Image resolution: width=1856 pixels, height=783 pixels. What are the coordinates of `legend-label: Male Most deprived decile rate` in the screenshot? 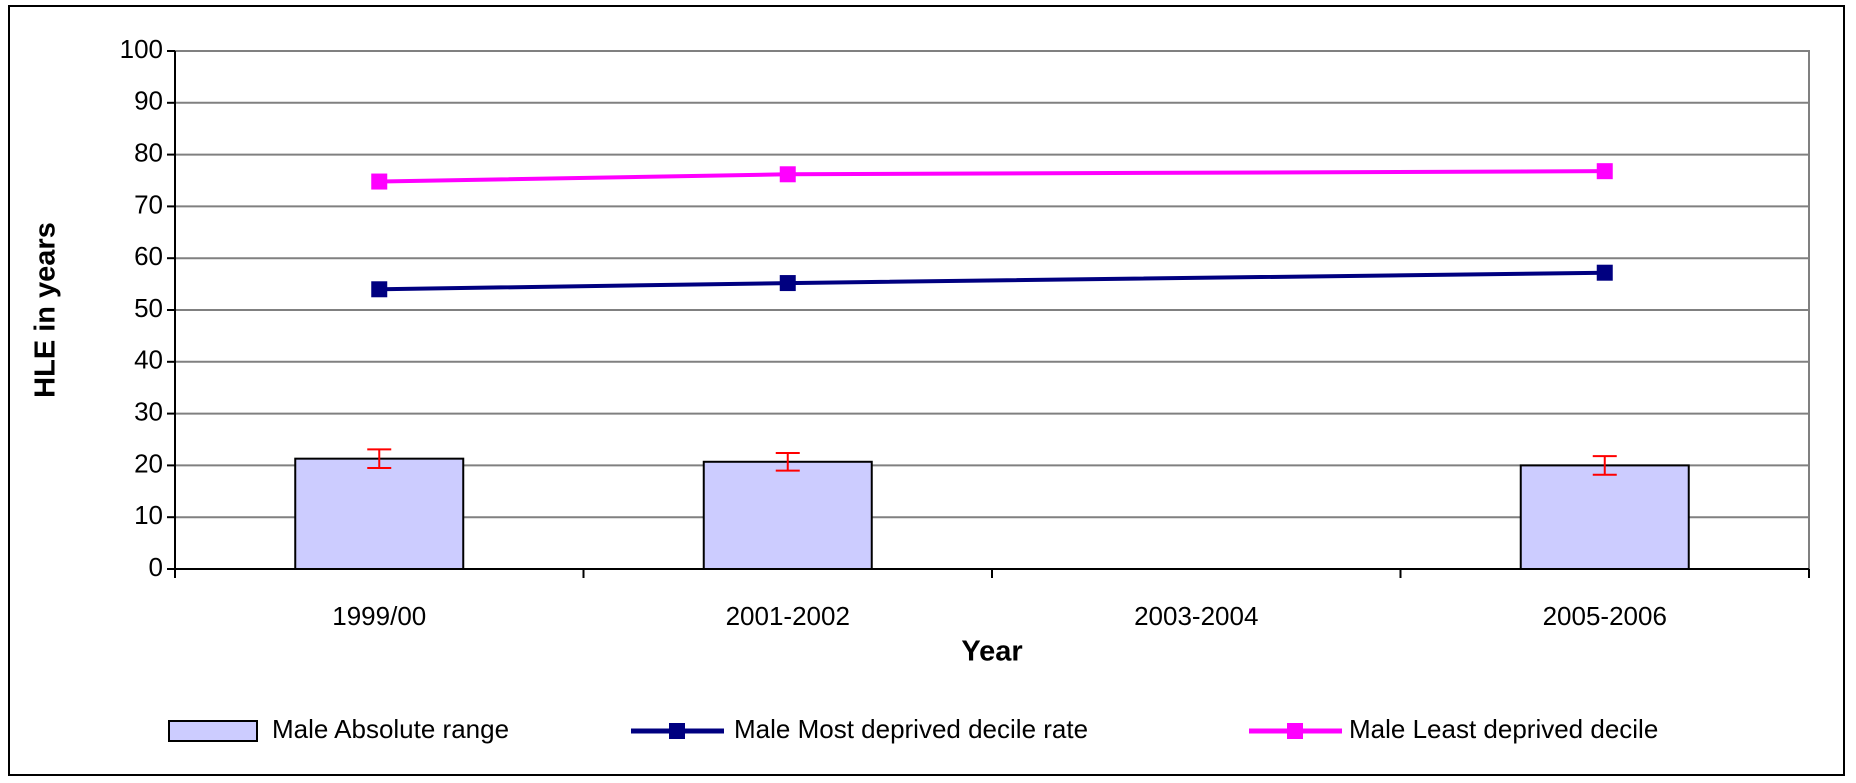 It's located at (911, 729).